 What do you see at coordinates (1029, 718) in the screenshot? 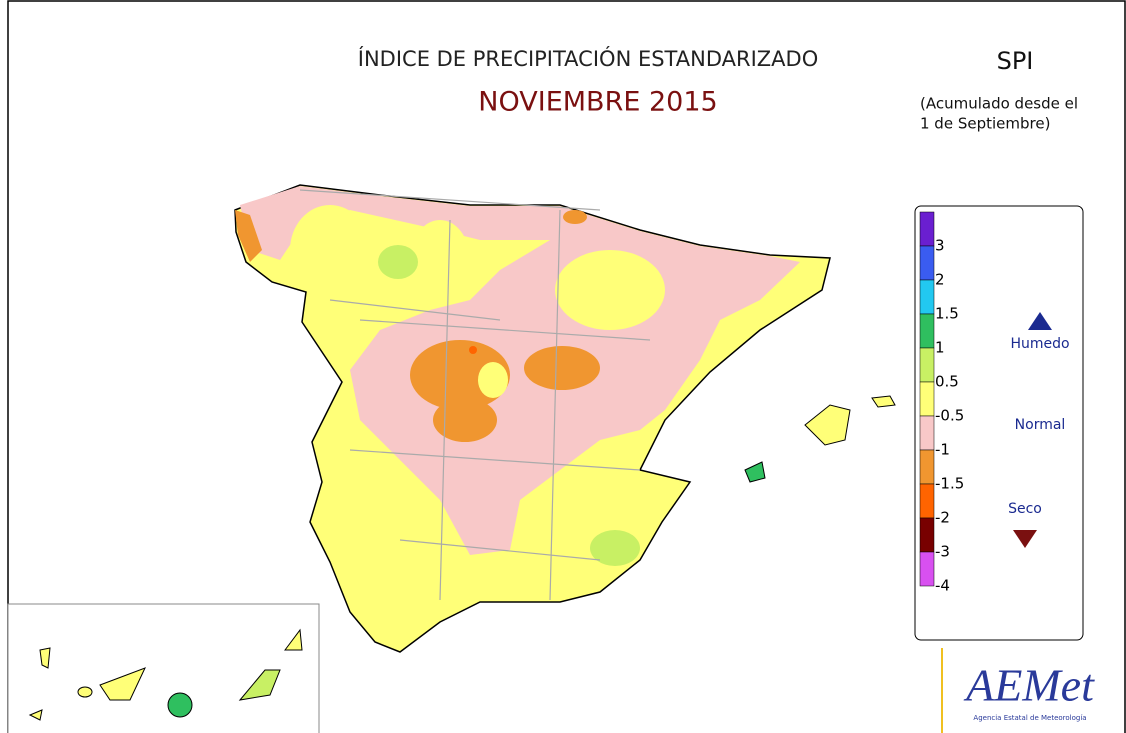
I see `logo-agency: Agencia Estatal de Meteorología` at bounding box center [1029, 718].